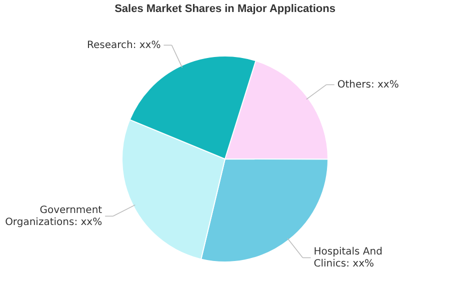 Image resolution: width=450 pixels, height=300 pixels. Describe the element at coordinates (368, 85) in the screenshot. I see `slice-label: Others: xx%` at that location.